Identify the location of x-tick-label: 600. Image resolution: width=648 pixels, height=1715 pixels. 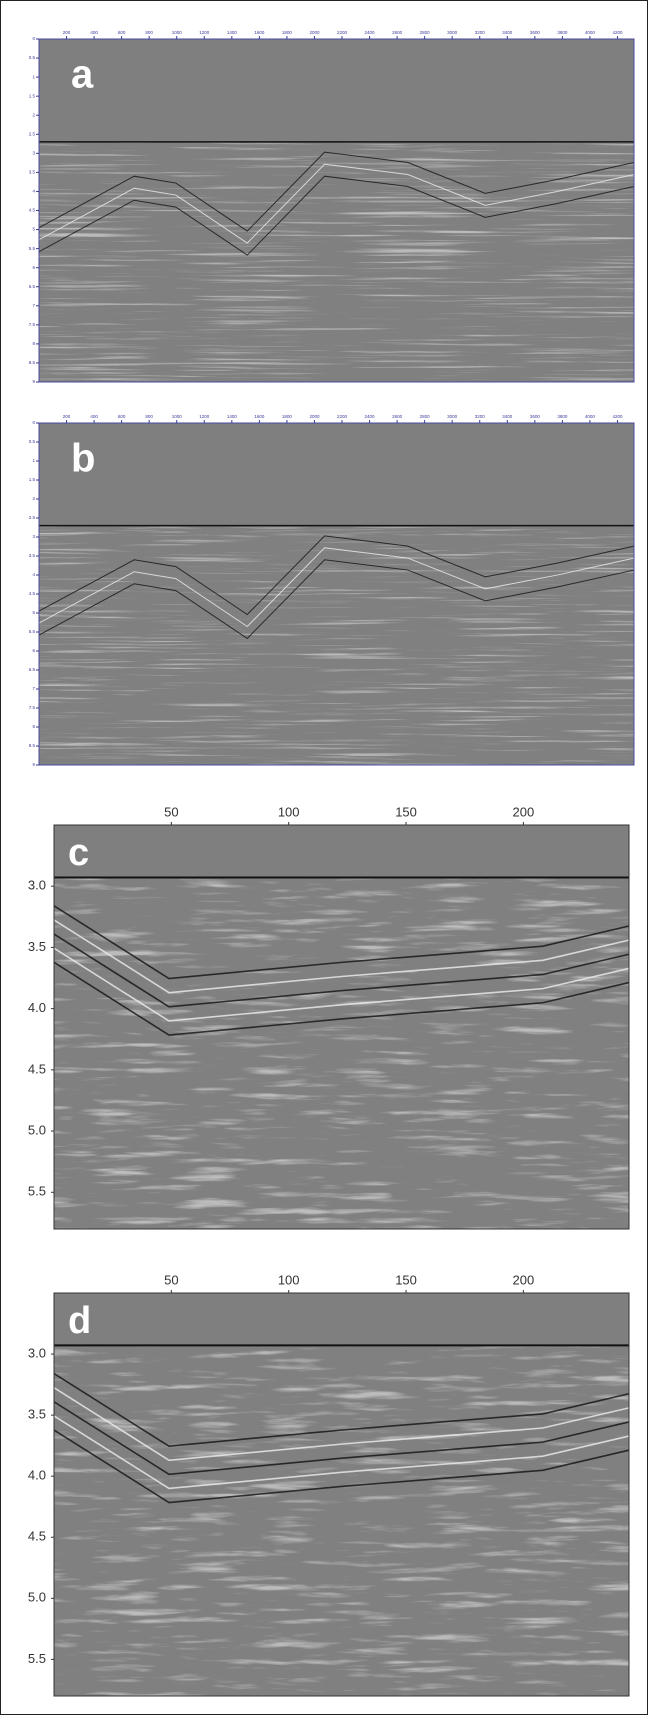
(122, 32).